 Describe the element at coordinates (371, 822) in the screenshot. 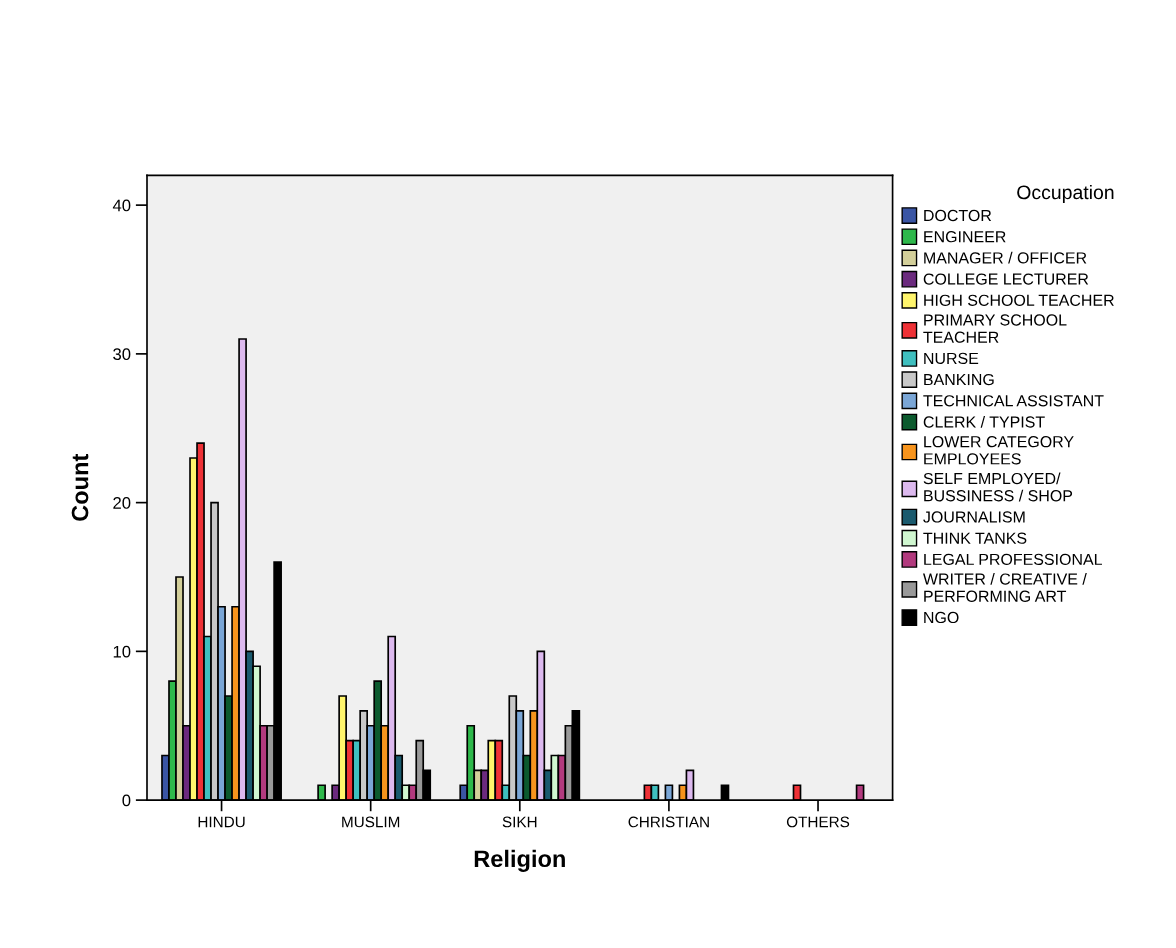

I see `x-tick-label: MUSLIM` at that location.